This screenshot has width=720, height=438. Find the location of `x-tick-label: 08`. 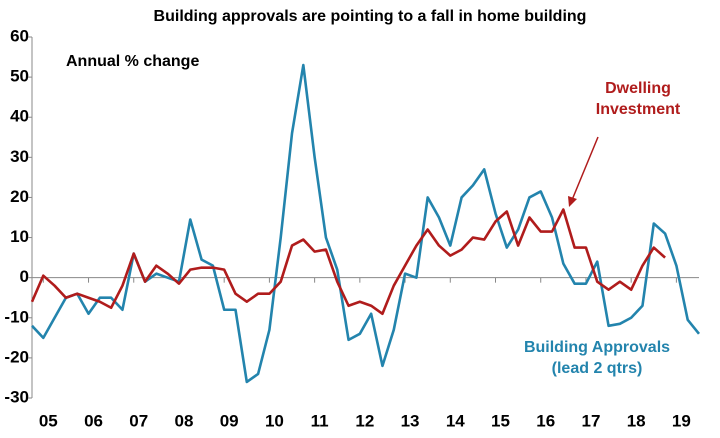

x-tick-label: 08 is located at coordinates (184, 420).